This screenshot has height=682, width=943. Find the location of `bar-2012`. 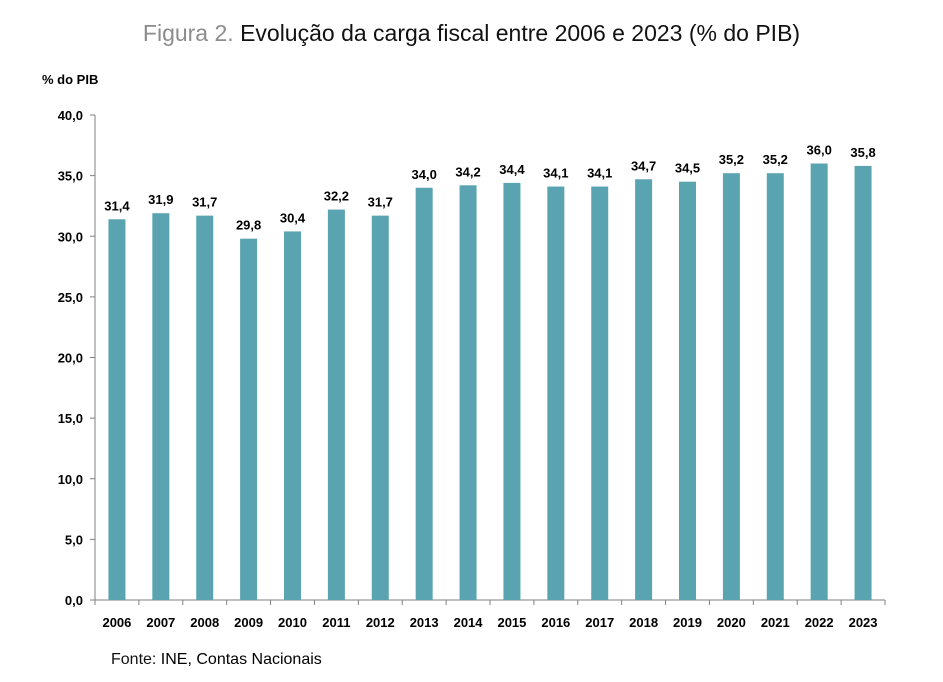

bar-2012 is located at coordinates (380, 407).